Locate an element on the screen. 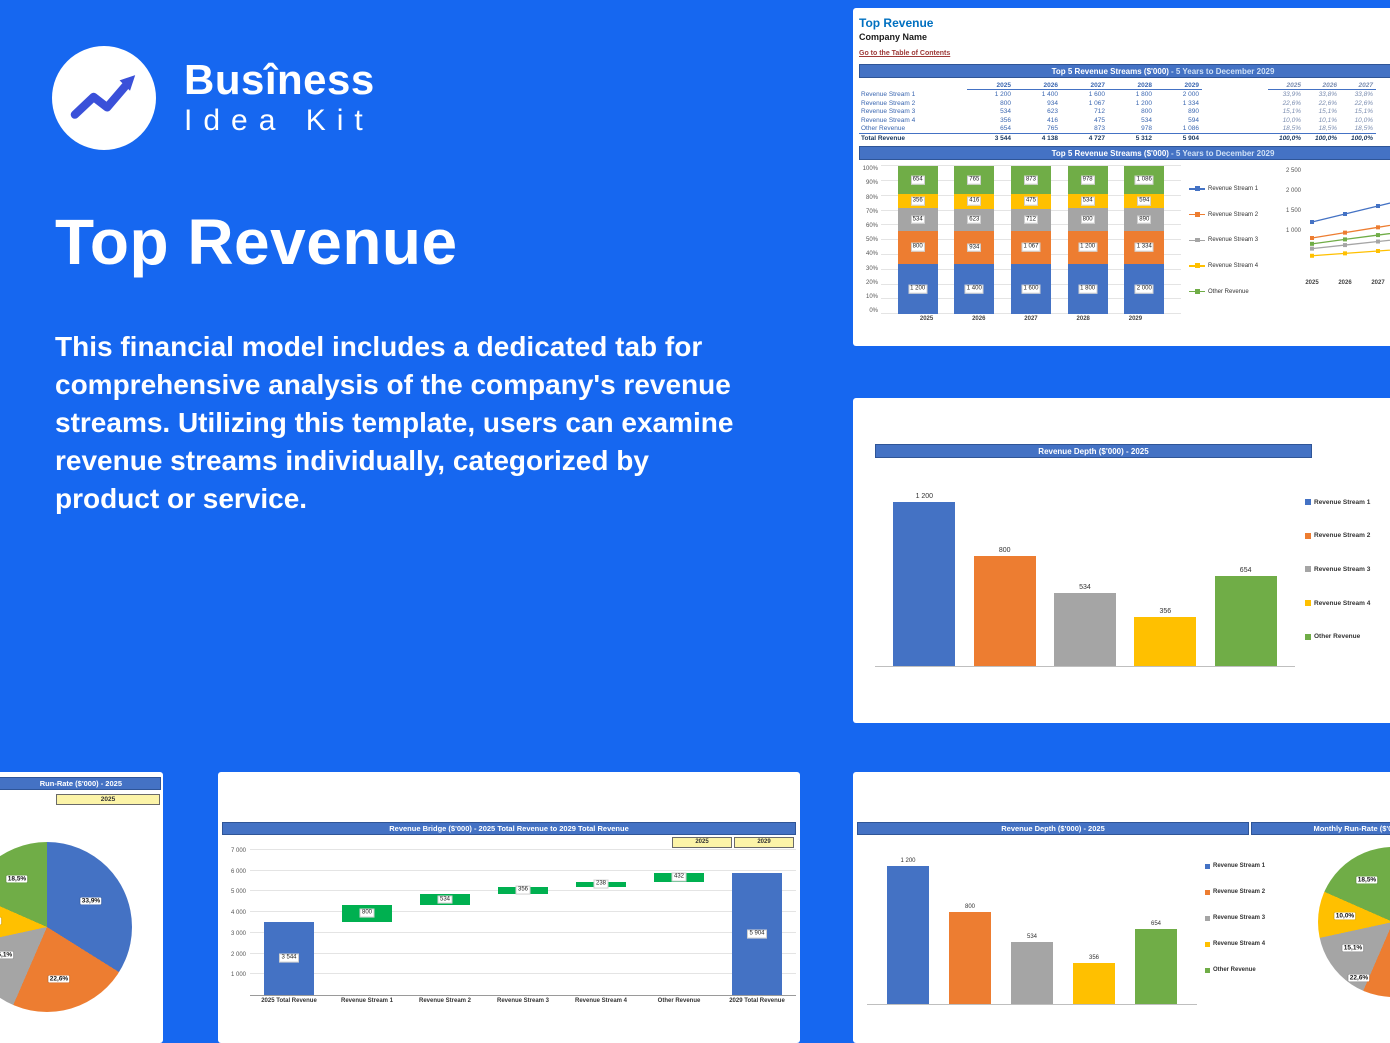 This screenshot has width=1390, height=1043. segment-value-label: 1 334 is located at coordinates (1144, 247).